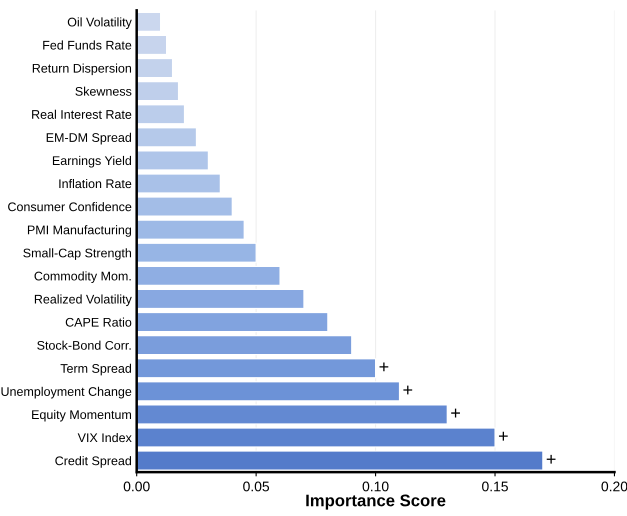  I want to click on x-tick-label: 0.10, so click(375, 487).